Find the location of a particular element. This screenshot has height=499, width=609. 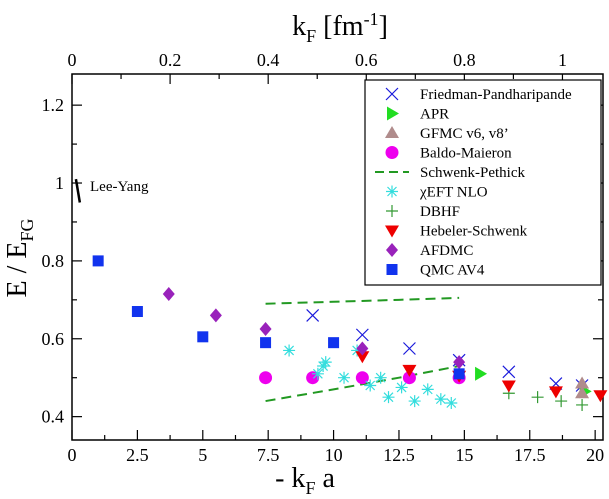

x-top-tick-label: 0 is located at coordinates (72, 60).